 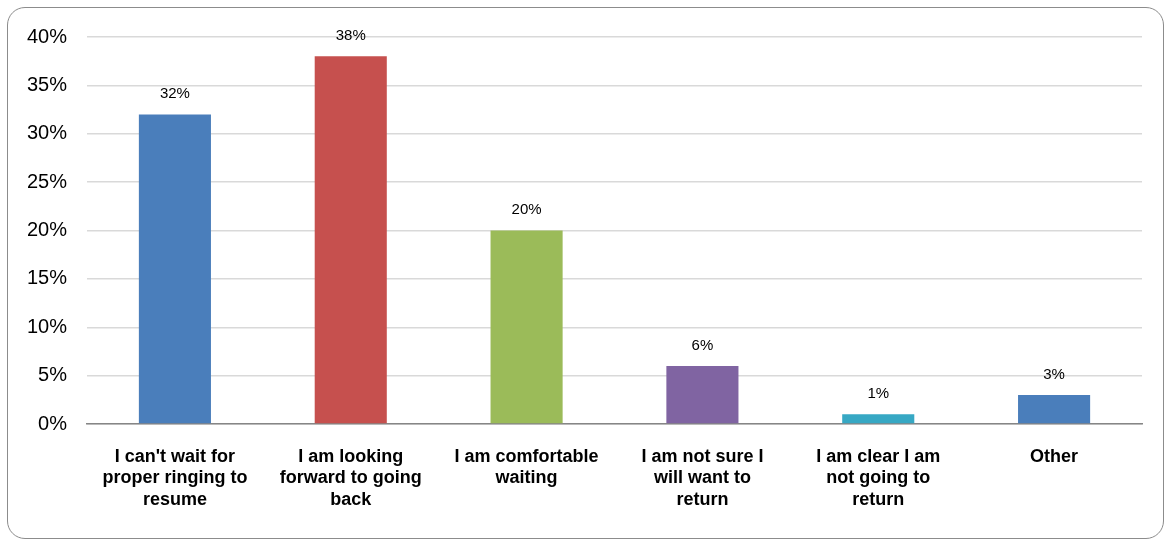 I want to click on x-tick-label: I am comfortable waiting, so click(x=526, y=466).